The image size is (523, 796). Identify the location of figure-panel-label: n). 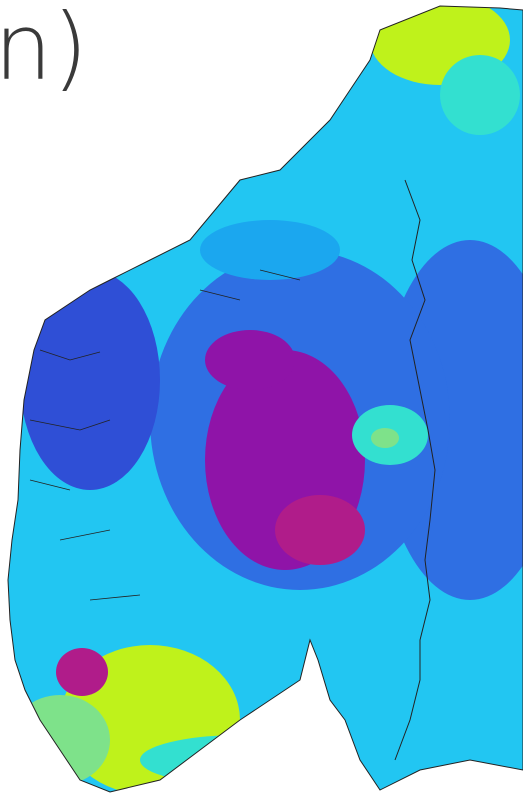
(44, 50).